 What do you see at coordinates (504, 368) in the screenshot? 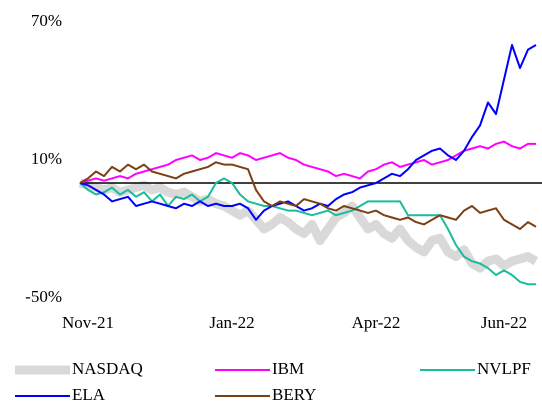
I see `legend-label: NVLPF` at bounding box center [504, 368].